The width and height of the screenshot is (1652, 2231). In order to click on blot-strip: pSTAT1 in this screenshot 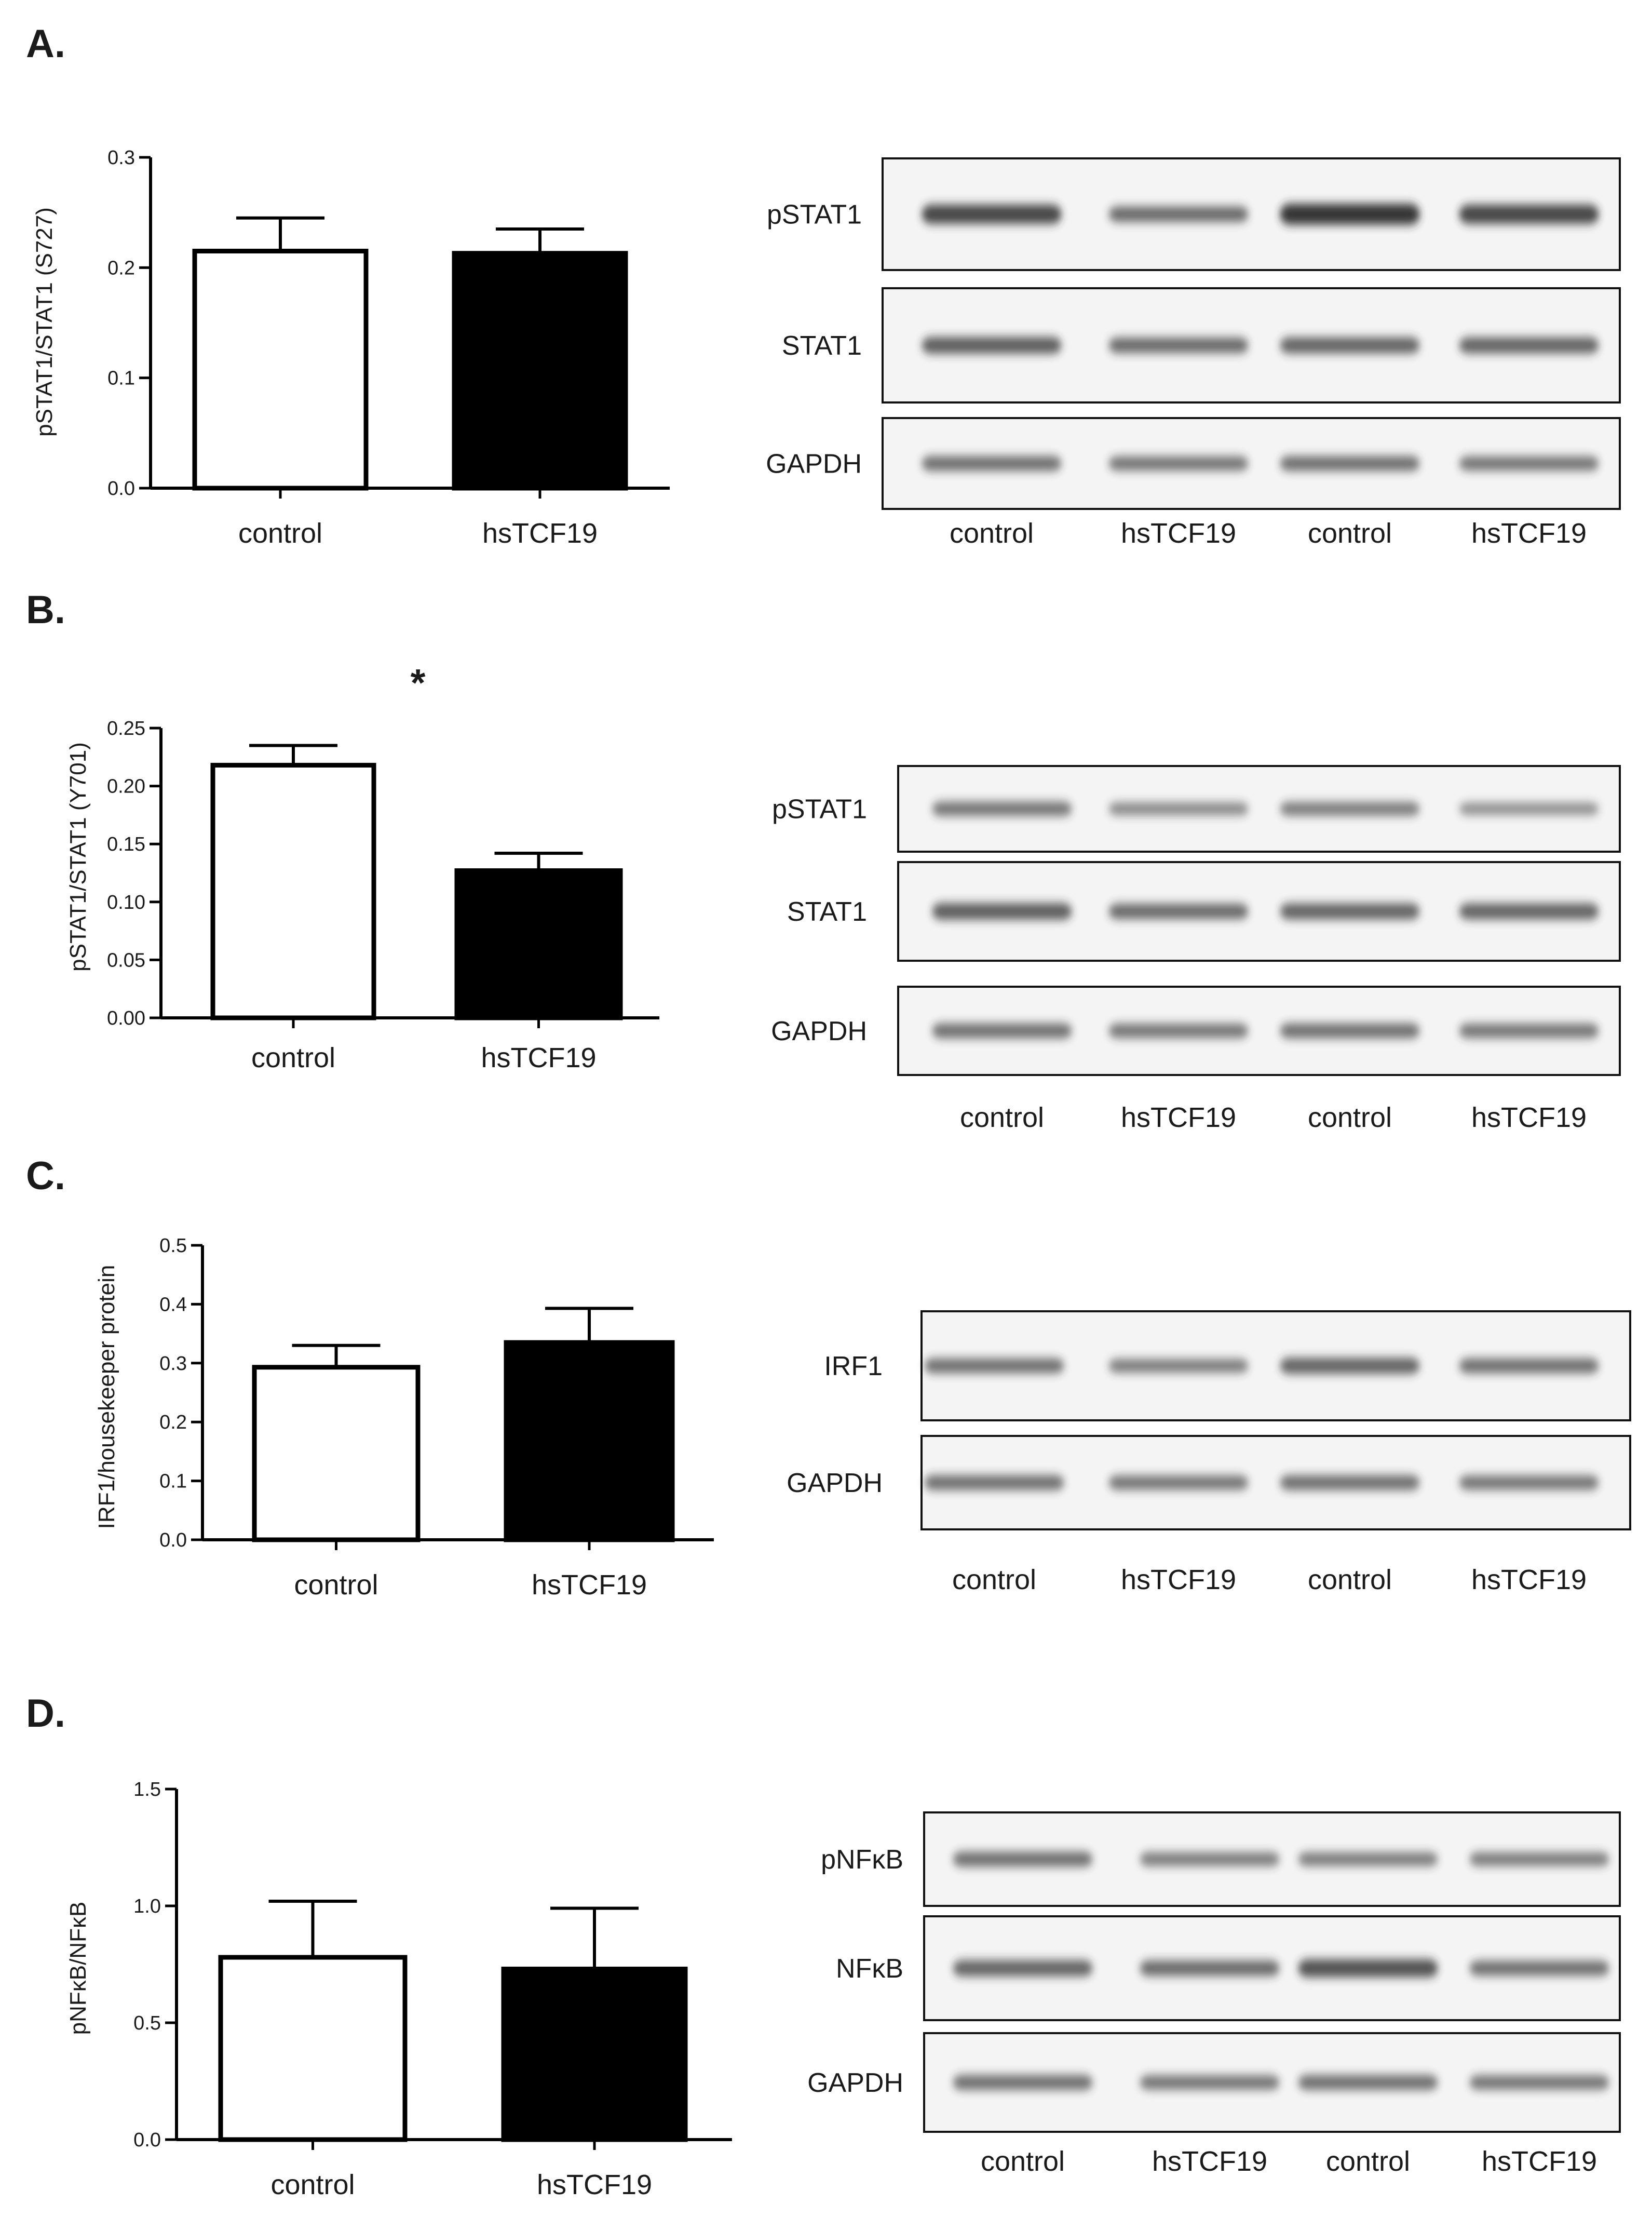, I will do `click(1194, 214)`.